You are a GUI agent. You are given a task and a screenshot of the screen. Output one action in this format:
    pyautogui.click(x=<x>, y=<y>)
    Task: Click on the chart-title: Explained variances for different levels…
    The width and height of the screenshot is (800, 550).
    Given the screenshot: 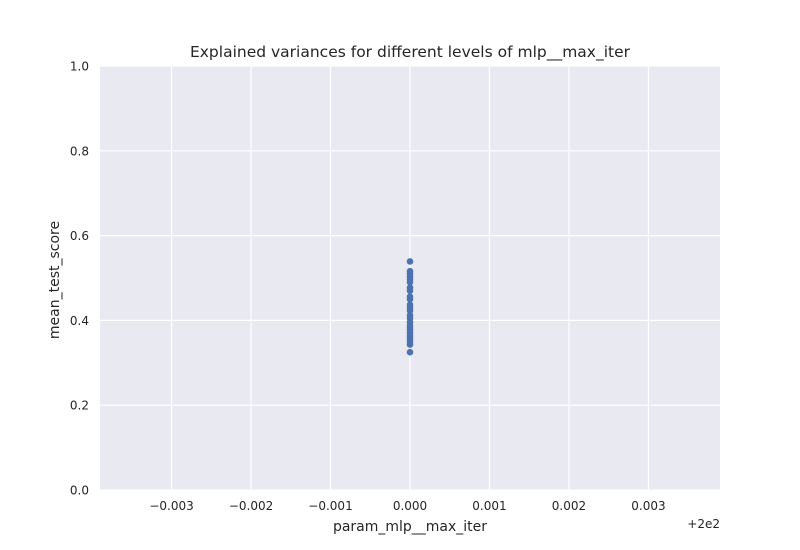 What is the action you would take?
    pyautogui.click(x=410, y=52)
    